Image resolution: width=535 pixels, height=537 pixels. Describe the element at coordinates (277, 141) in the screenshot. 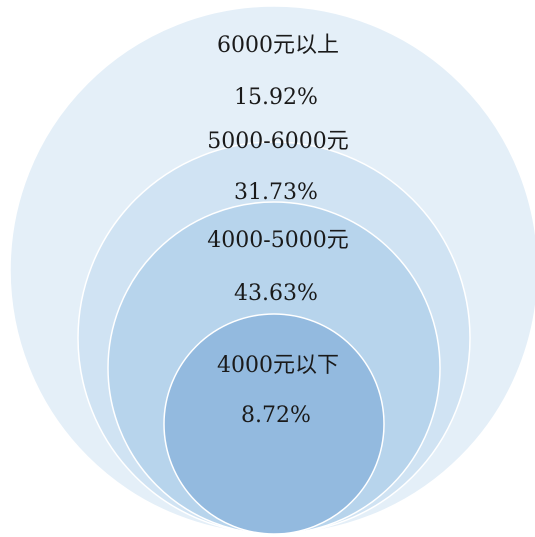

I see `category-label-1: 5000-6000元` at that location.